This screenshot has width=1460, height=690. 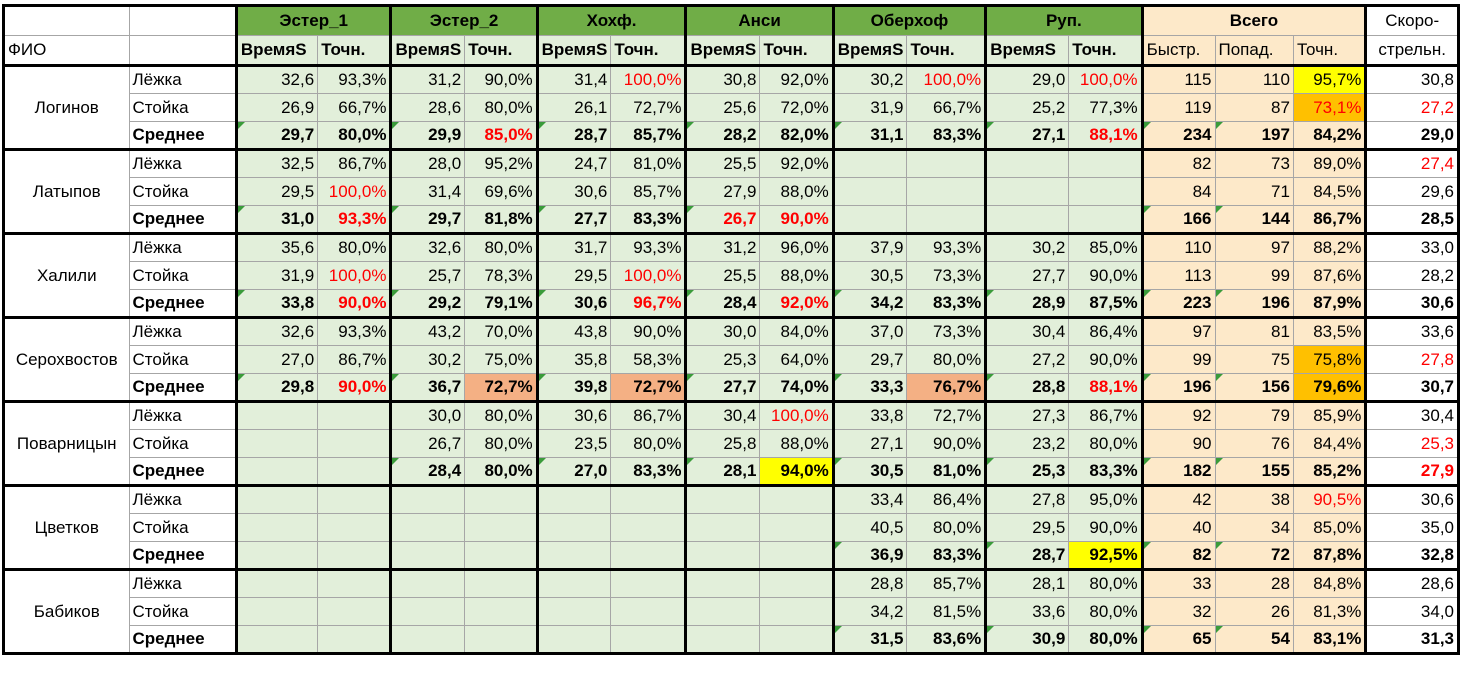 I want to click on time-cell: 25,2, so click(x=1027, y=107).